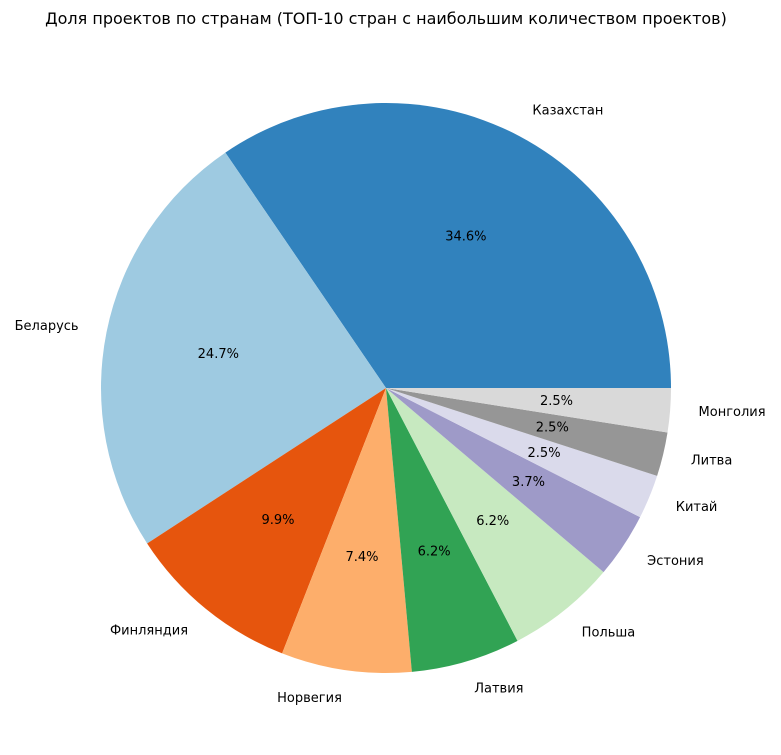  What do you see at coordinates (567, 110) in the screenshot?
I see `slice-label-0: Казахстан` at bounding box center [567, 110].